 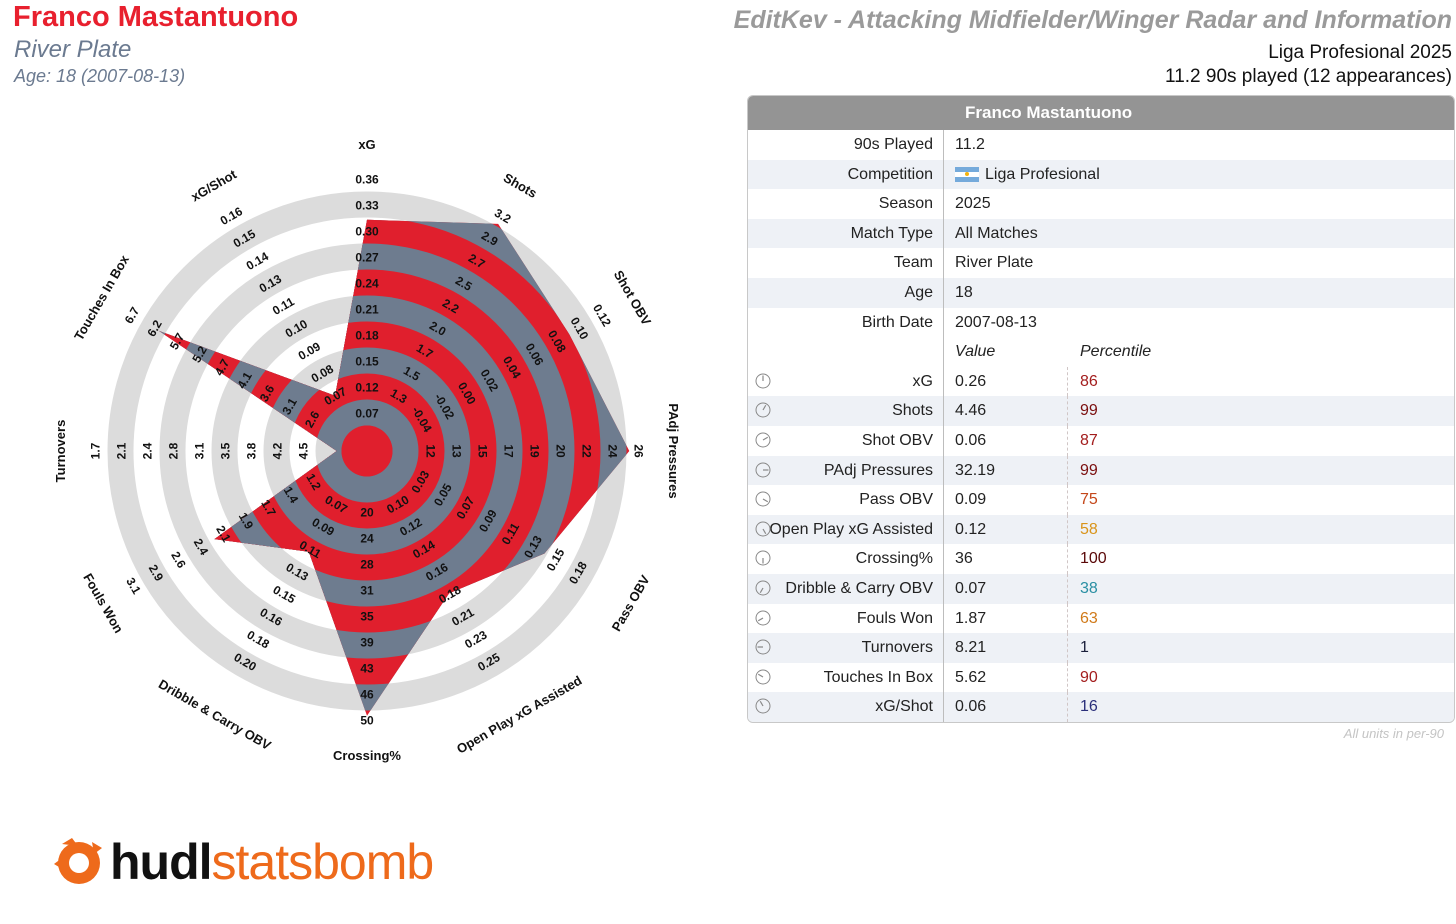 I want to click on stat-value: 5.62, so click(x=1006, y=677).